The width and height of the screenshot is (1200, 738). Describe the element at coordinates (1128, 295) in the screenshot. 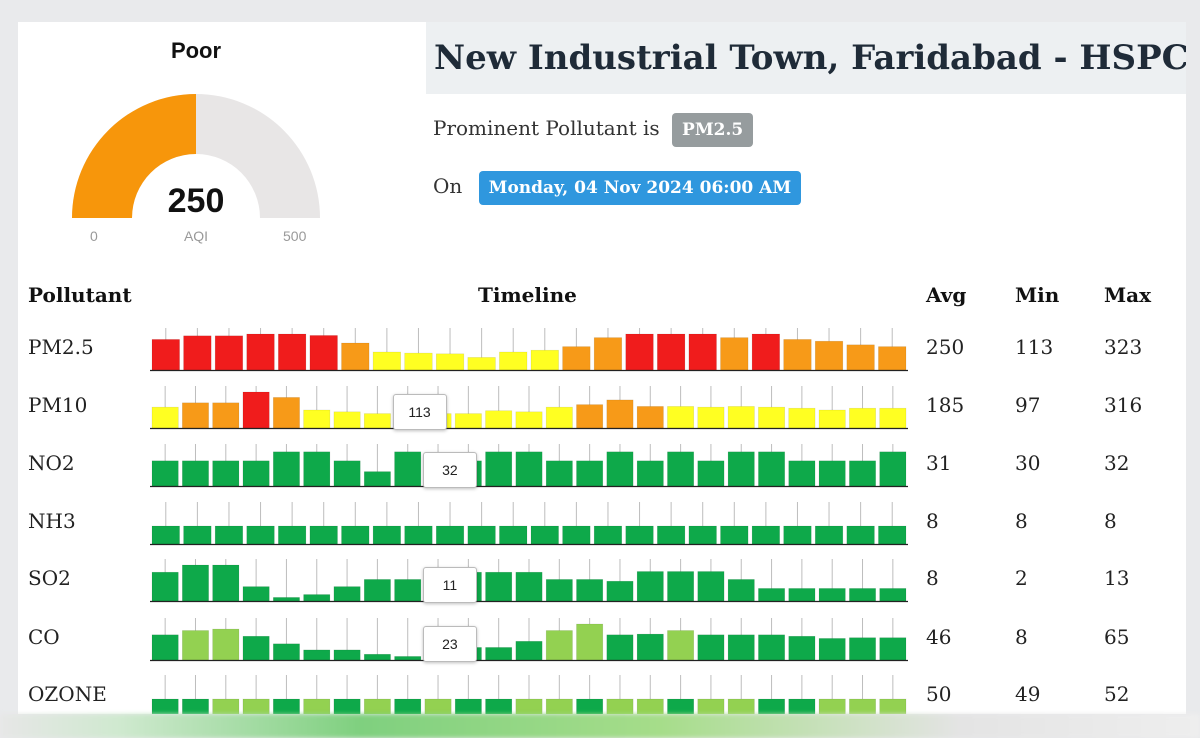

I see `header-max: Max` at that location.